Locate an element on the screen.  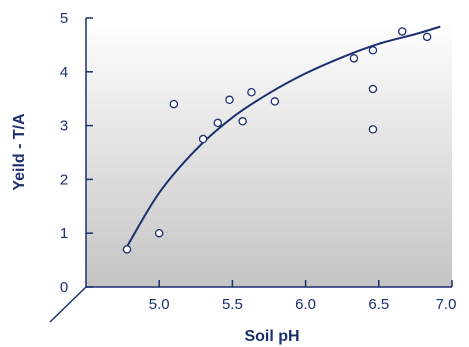
y-tick-label: 4 is located at coordinates (64, 72).